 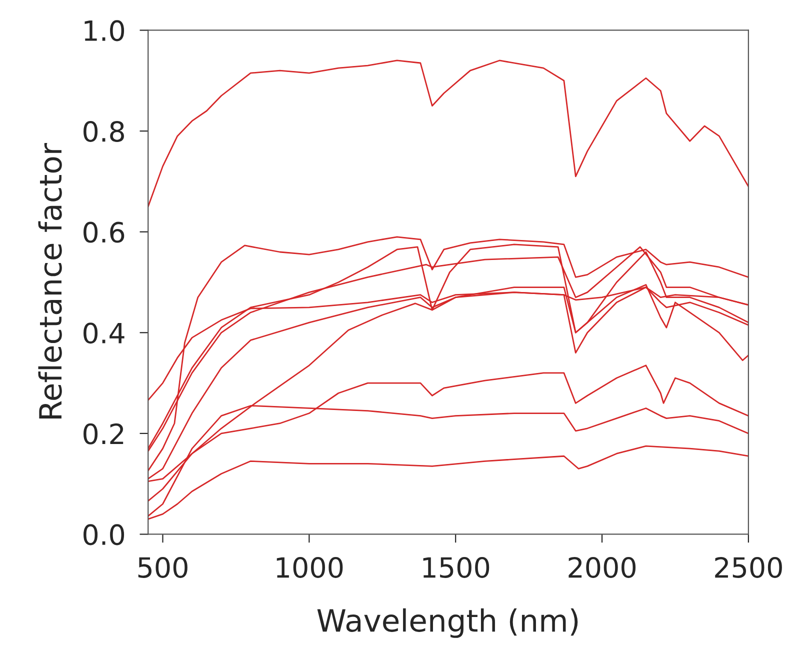 I want to click on y-tick-label: 1.0, so click(x=104, y=31).